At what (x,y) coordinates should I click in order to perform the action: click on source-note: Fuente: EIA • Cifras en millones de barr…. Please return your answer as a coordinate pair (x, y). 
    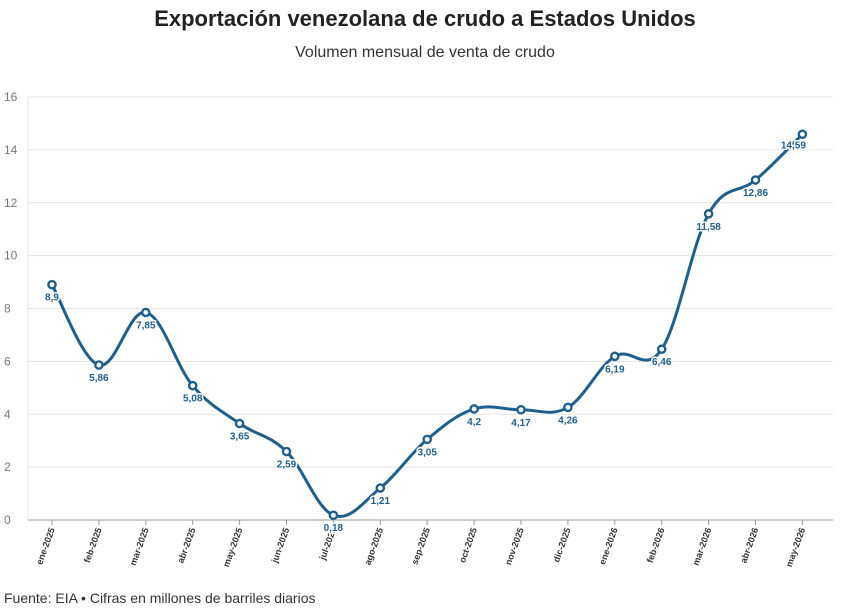
    Looking at the image, I should click on (160, 598).